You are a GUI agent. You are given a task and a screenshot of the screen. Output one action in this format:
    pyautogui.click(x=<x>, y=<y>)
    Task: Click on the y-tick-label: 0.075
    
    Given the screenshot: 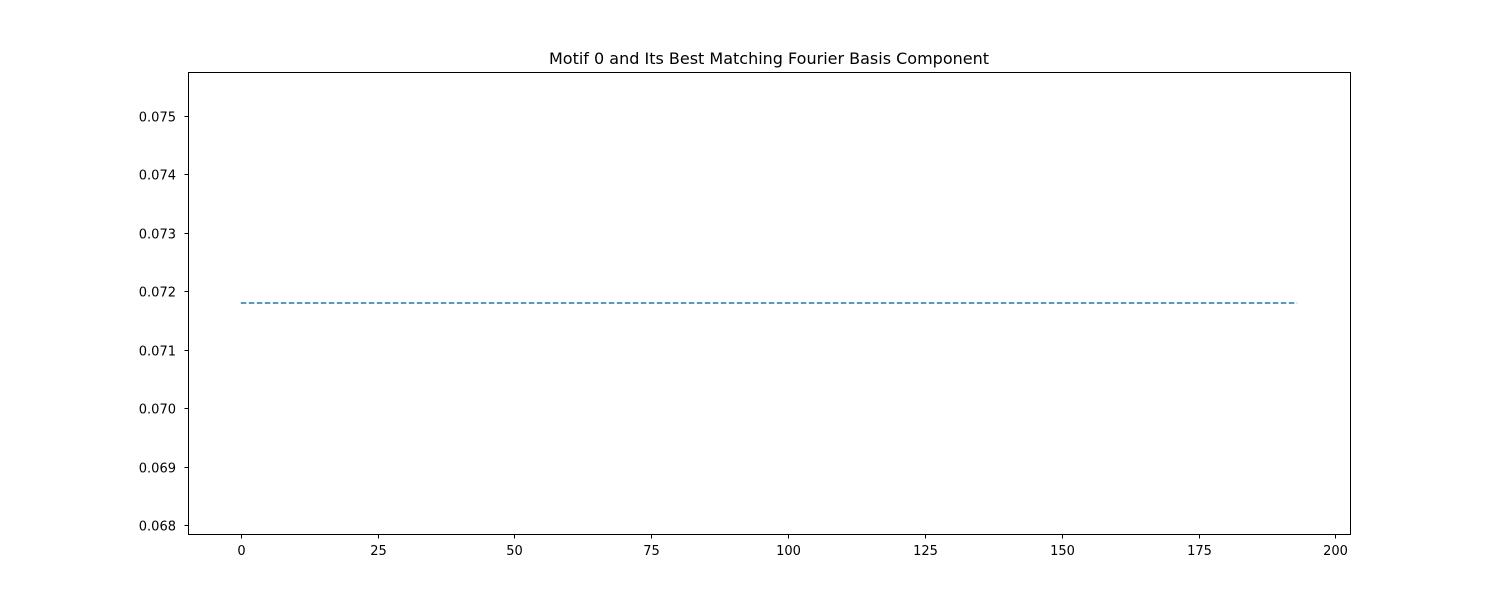 What is the action you would take?
    pyautogui.click(x=157, y=118)
    